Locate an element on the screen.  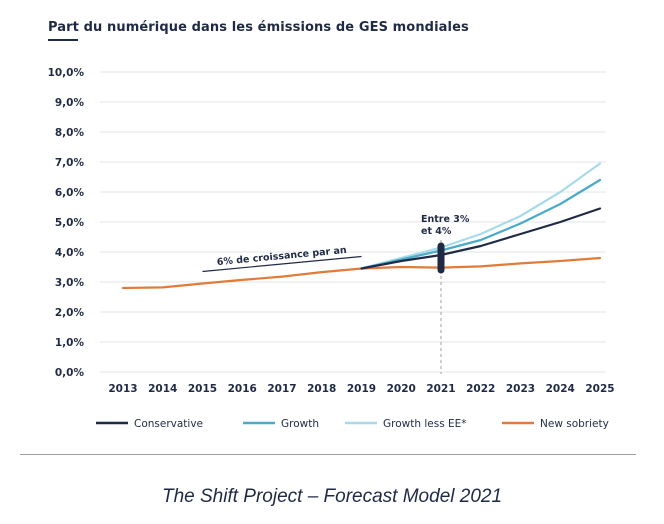
legend-label: New sobriety is located at coordinates (574, 424).